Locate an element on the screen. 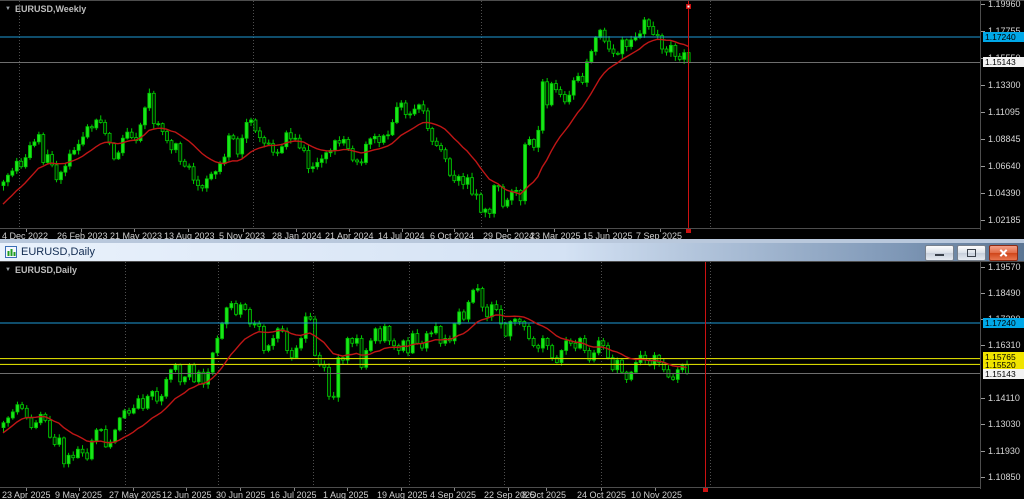 The width and height of the screenshot is (1024, 499). maximize-button is located at coordinates (971, 253).